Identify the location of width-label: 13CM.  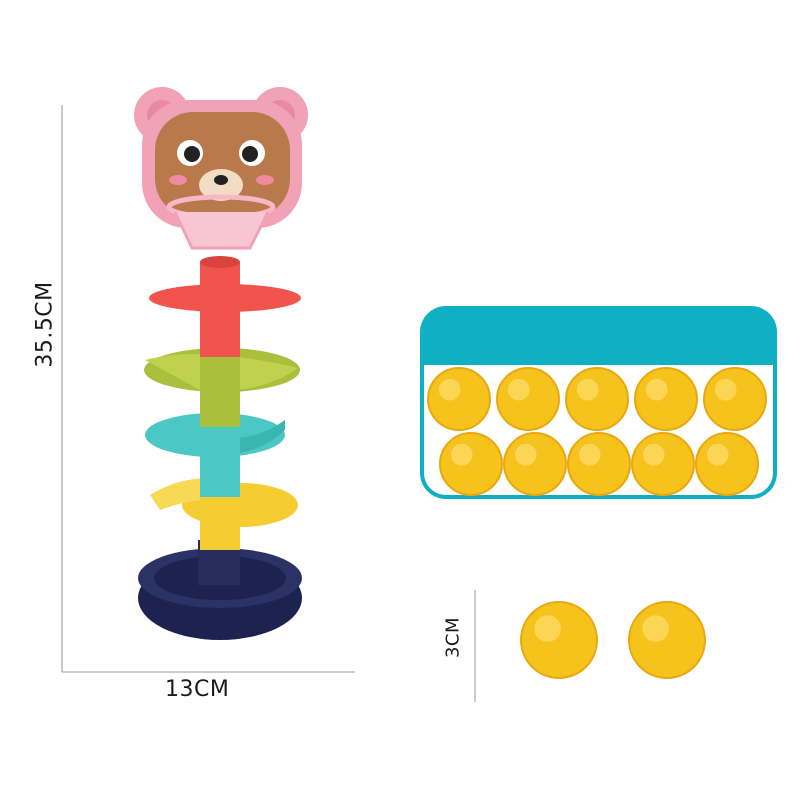
(197, 689).